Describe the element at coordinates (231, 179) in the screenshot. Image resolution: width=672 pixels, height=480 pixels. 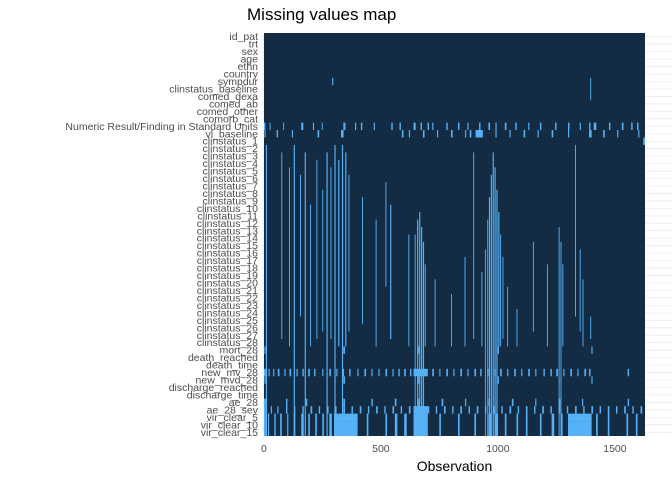
I see `y-tick-label: clinstatus_6` at that location.